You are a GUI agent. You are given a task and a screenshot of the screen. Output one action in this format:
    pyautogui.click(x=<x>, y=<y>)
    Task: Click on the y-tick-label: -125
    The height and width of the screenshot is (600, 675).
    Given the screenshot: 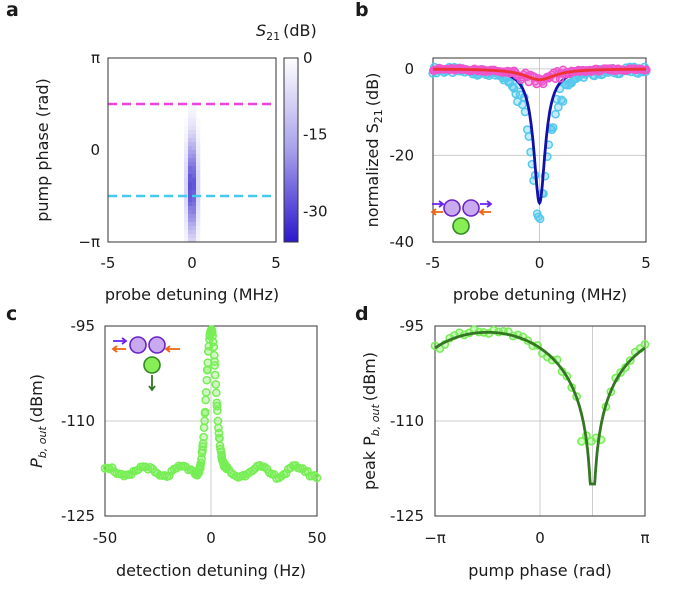 What is the action you would take?
    pyautogui.click(x=407, y=516)
    